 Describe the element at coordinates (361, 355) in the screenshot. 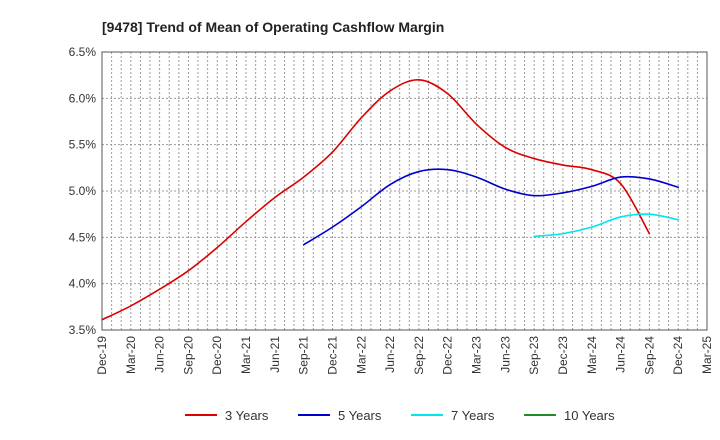

I see `x-tick-label: Mar-22` at that location.